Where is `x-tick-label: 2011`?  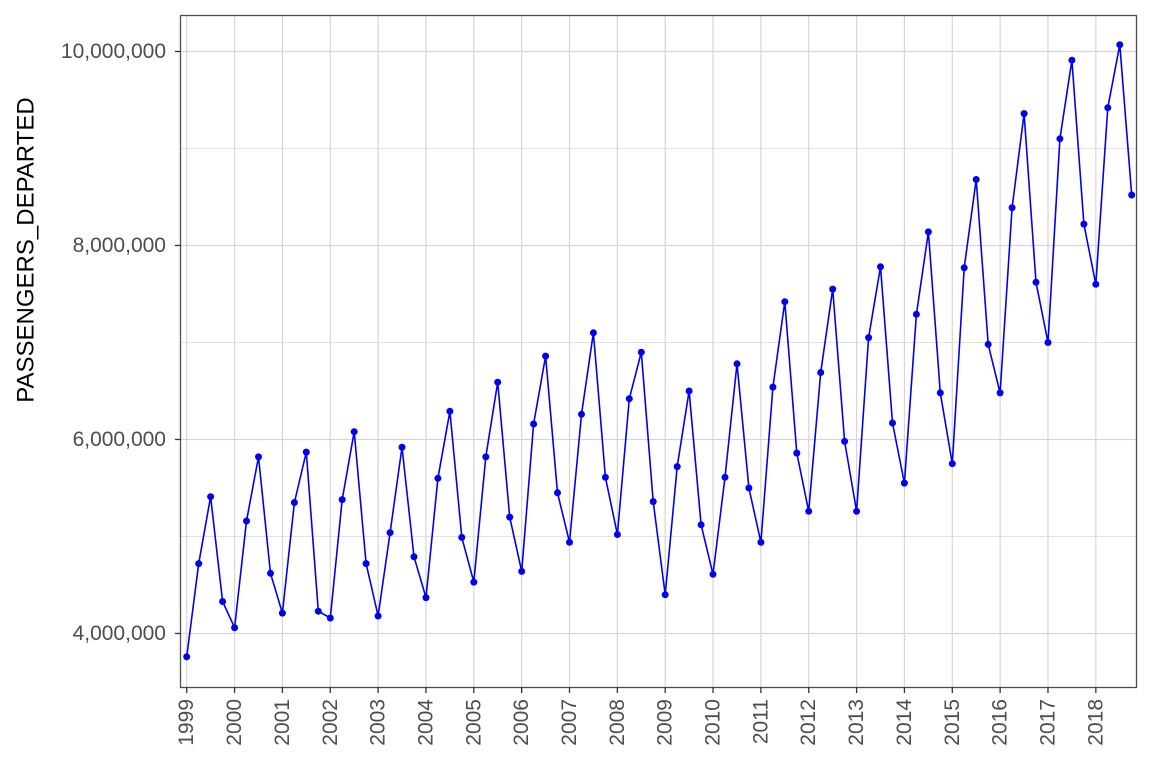 x-tick-label: 2011 is located at coordinates (760, 721).